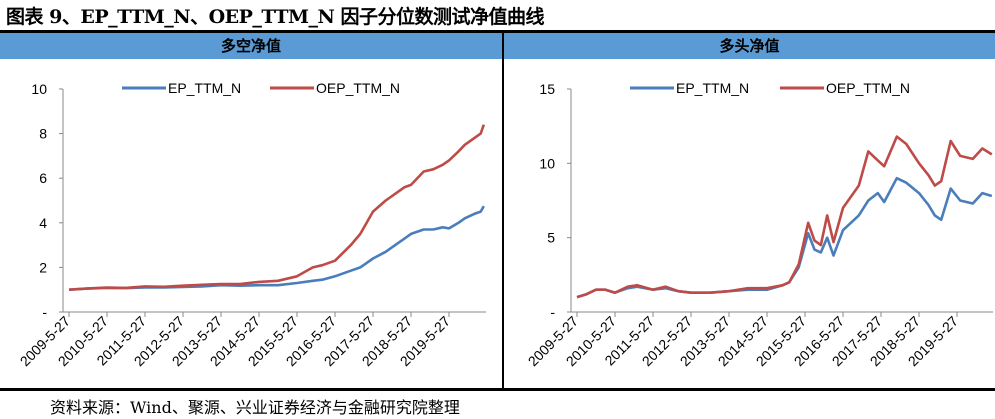 This screenshot has height=419, width=995. What do you see at coordinates (547, 89) in the screenshot?
I see `y-tick-label: 15` at bounding box center [547, 89].